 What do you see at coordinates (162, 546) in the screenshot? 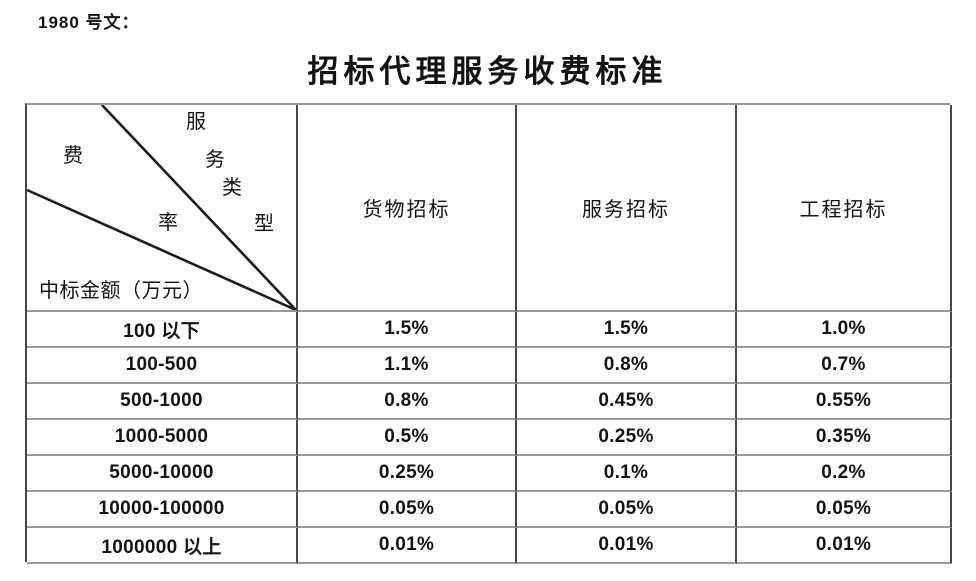
I see `row-amount-range: 1000000 以上` at bounding box center [162, 546].